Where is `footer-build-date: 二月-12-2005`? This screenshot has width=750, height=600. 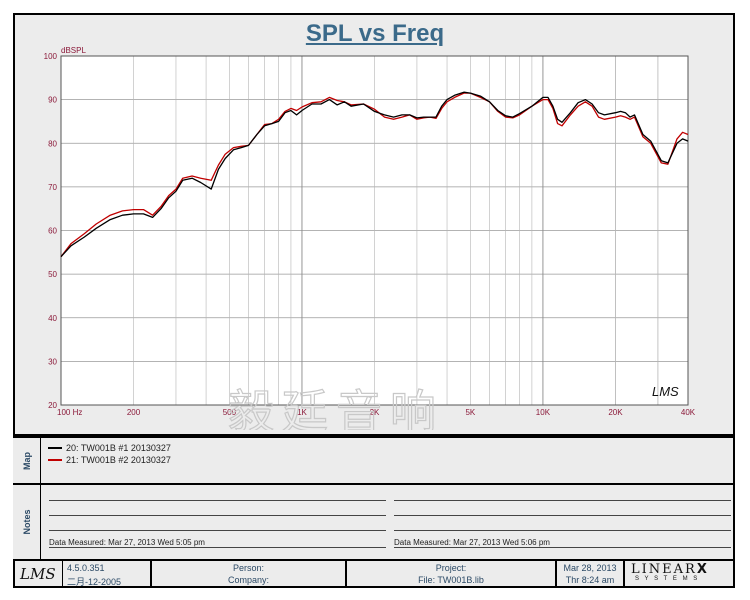 footer-build-date: 二月-12-2005 is located at coordinates (94, 582).